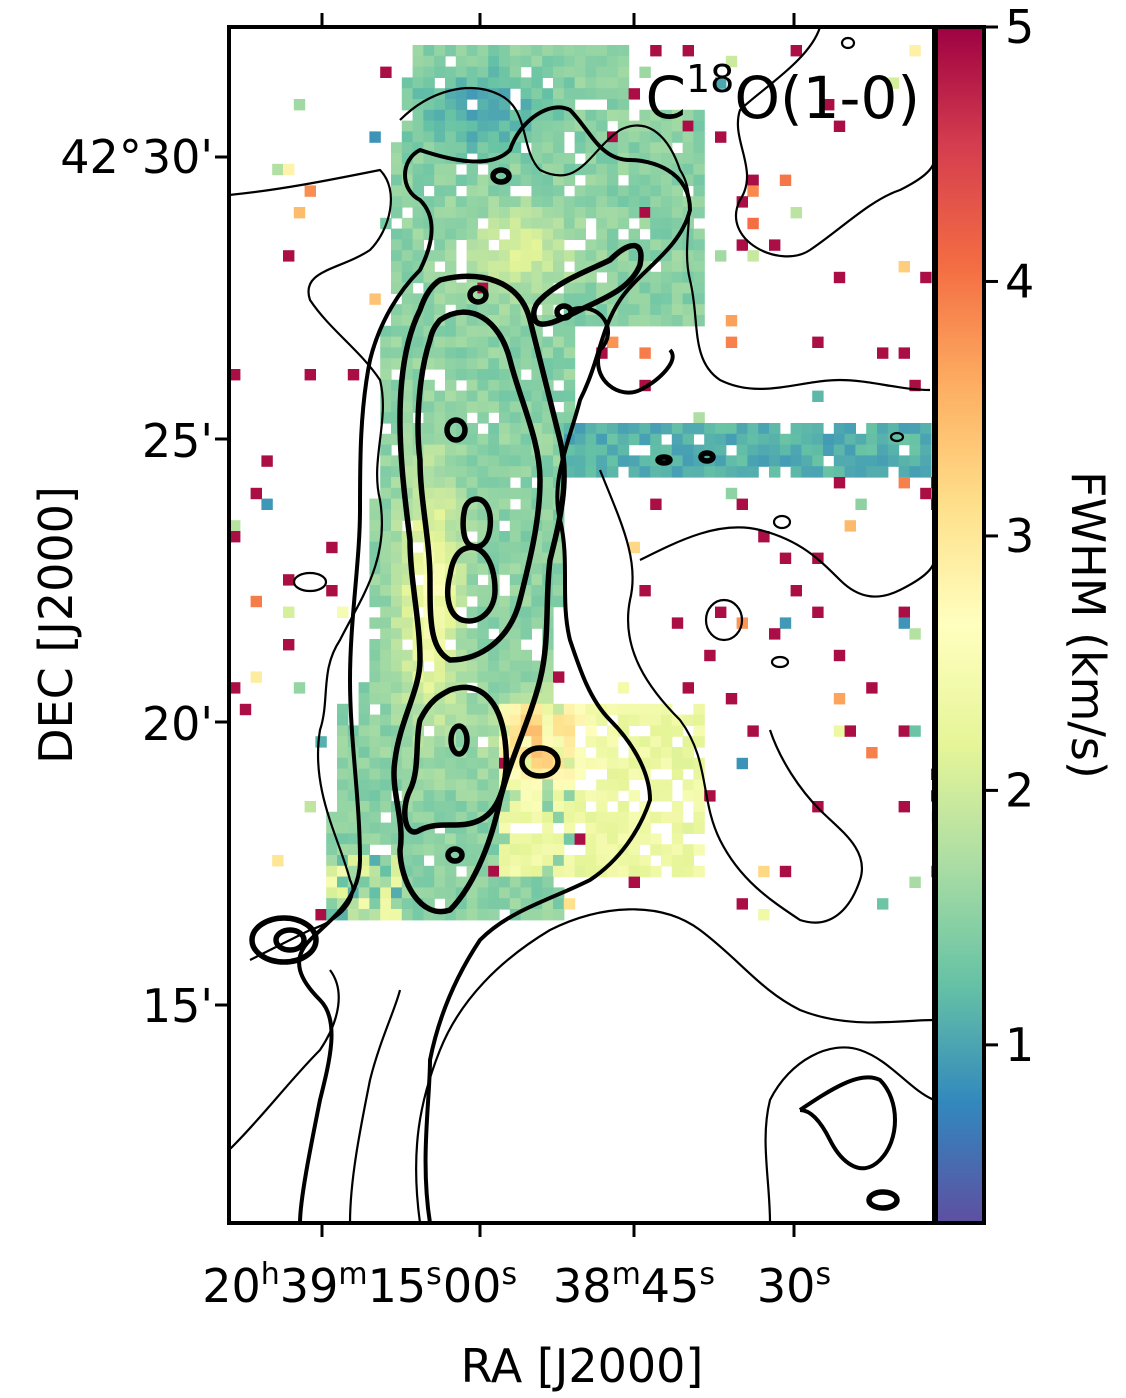 The width and height of the screenshot is (1126, 1398). What do you see at coordinates (1019, 281) in the screenshot?
I see `colorbar-tick-label-3: 4` at bounding box center [1019, 281].